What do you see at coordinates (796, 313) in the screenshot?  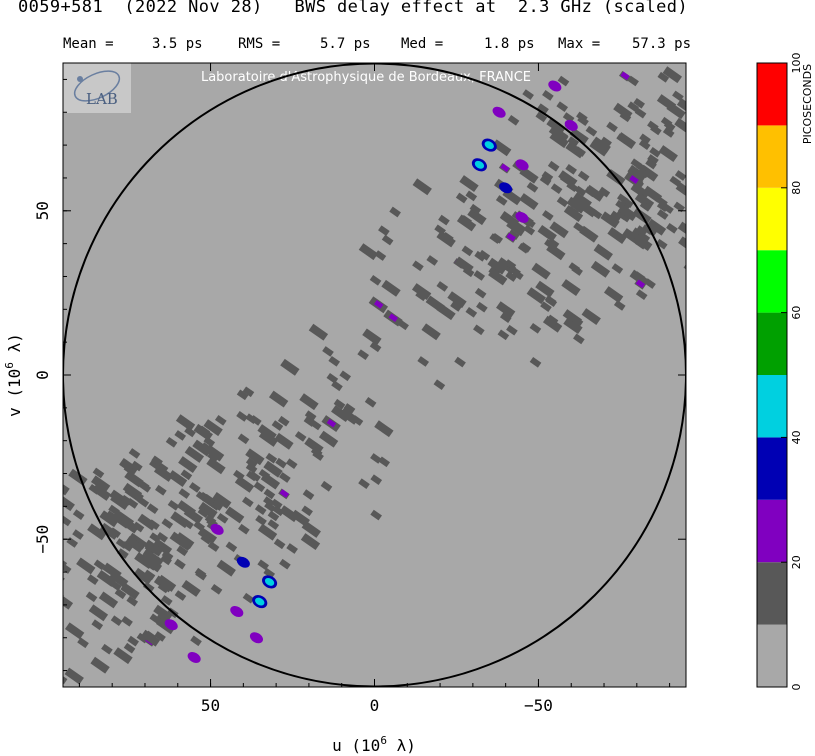 I see `colorbar-tick-label: 60` at bounding box center [796, 313].